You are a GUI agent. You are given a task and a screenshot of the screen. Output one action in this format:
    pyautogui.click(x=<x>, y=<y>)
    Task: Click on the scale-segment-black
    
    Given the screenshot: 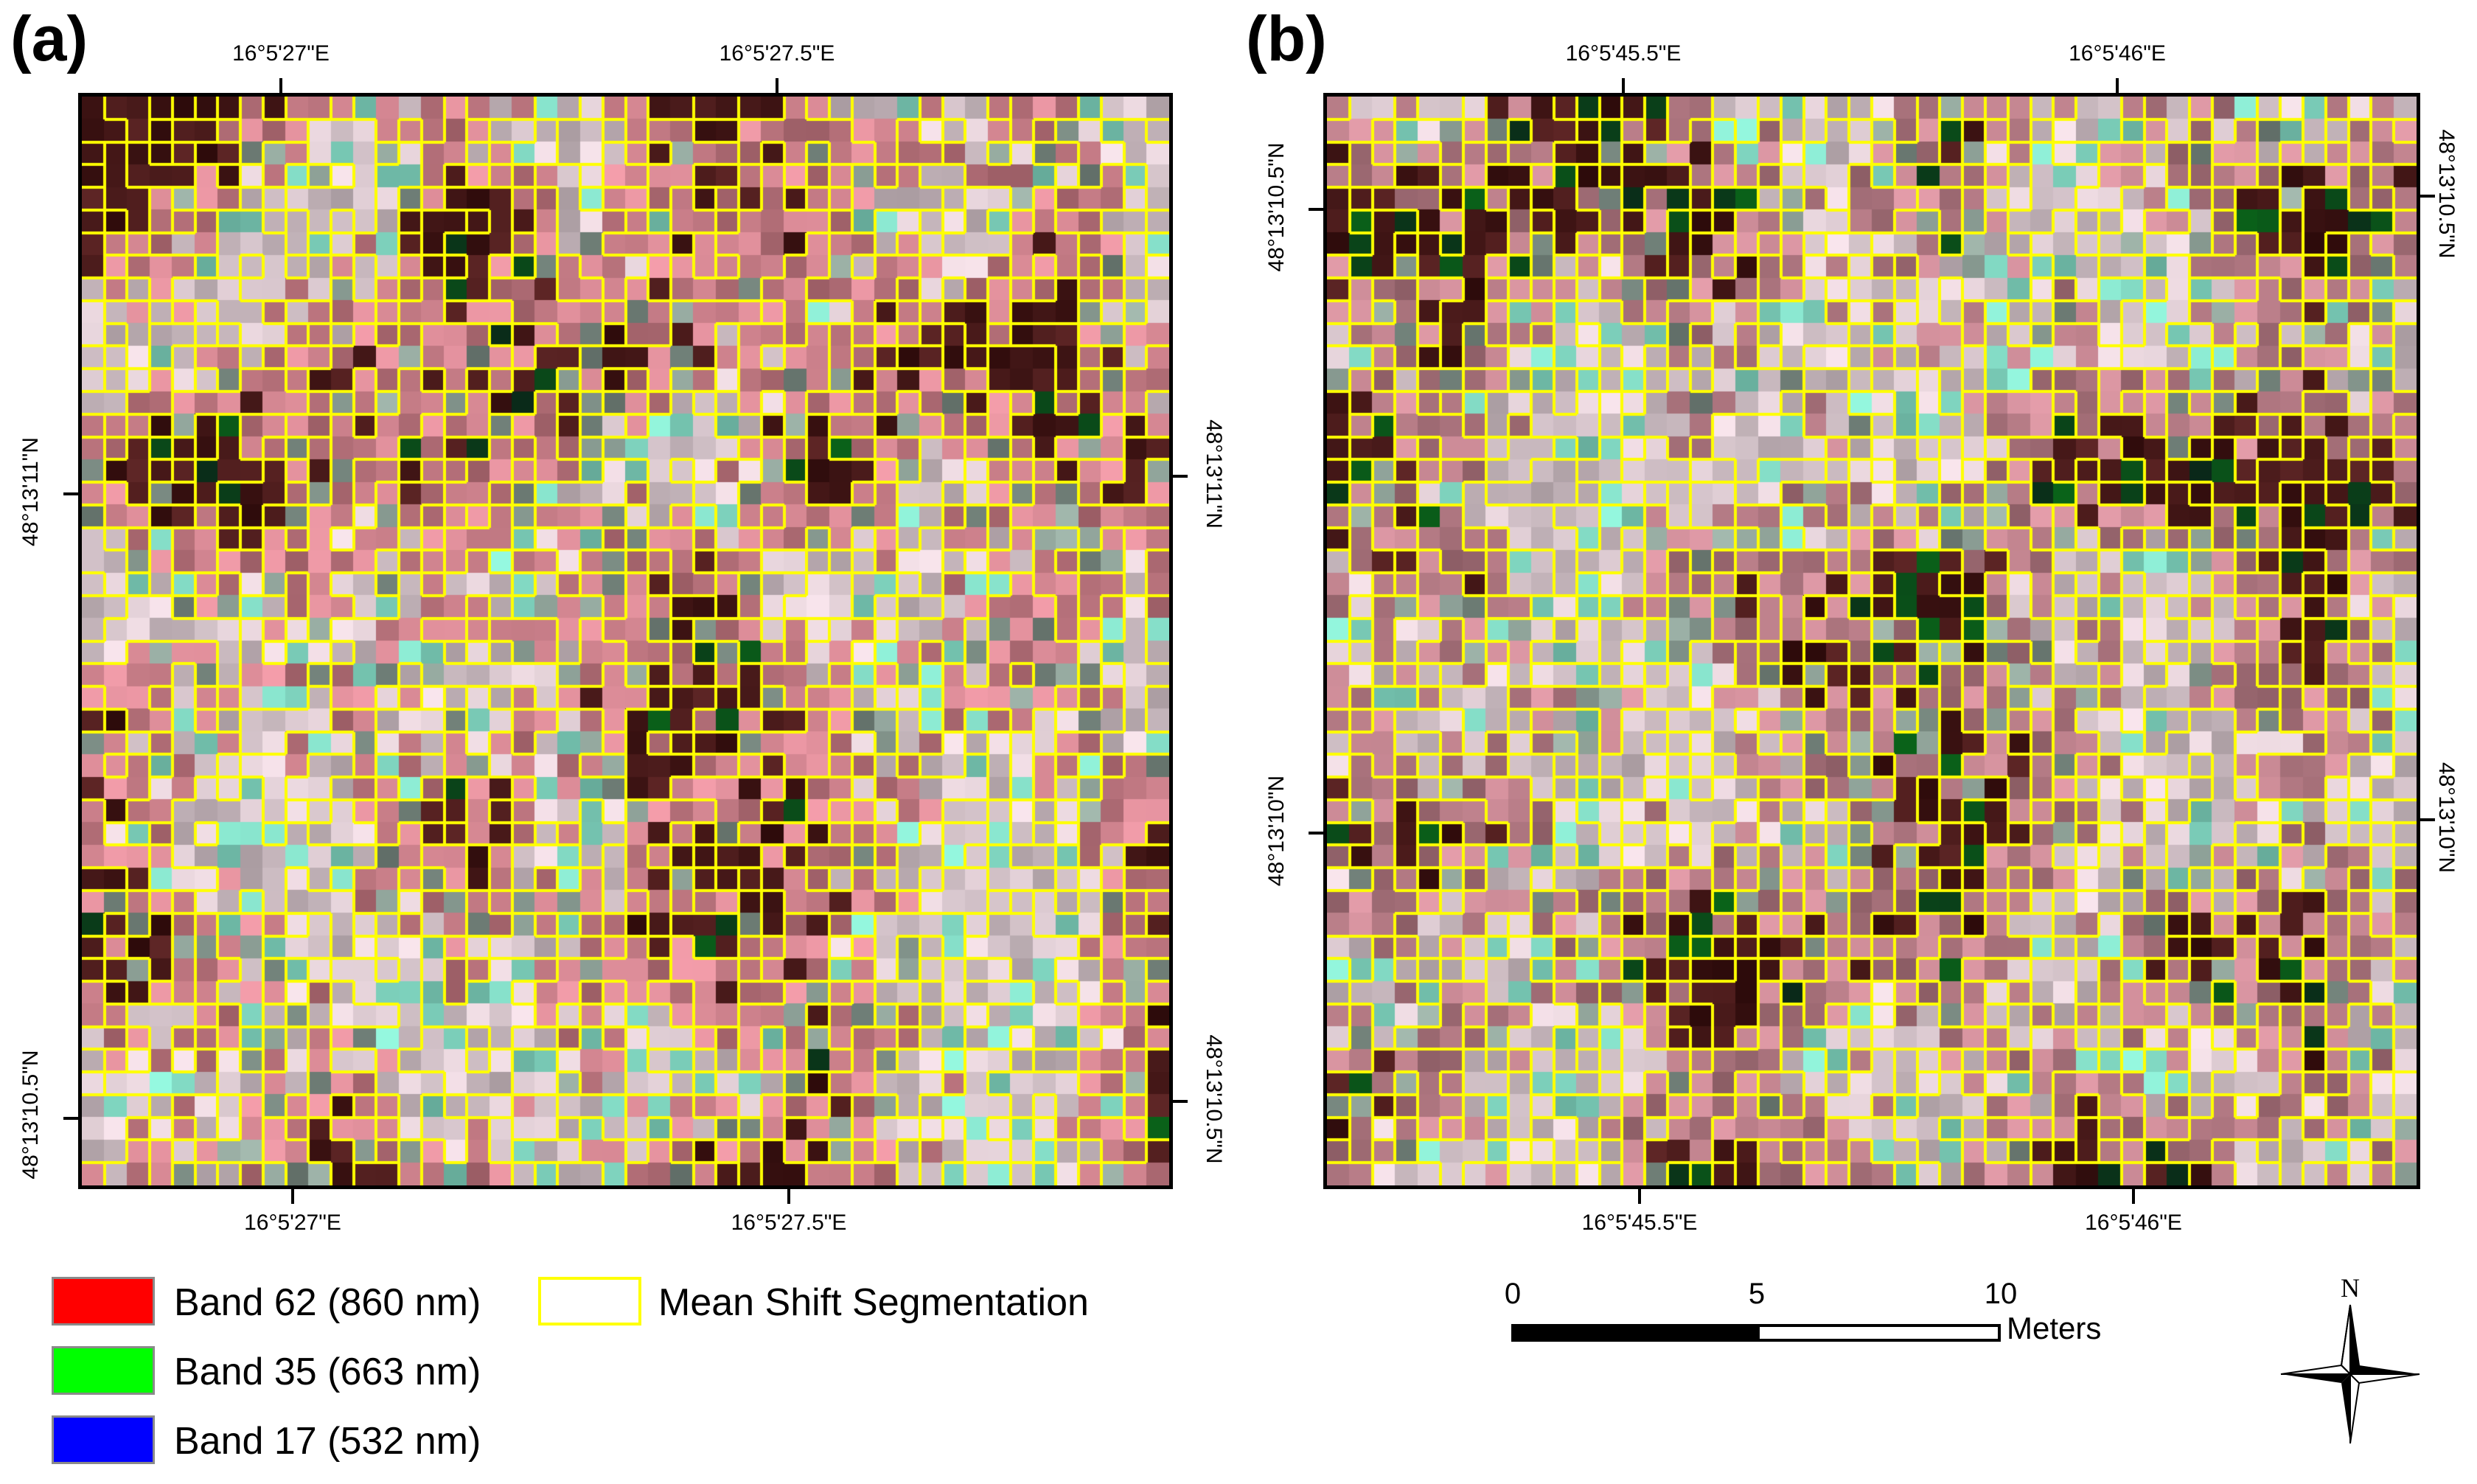 What is the action you would take?
    pyautogui.click(x=1634, y=1333)
    